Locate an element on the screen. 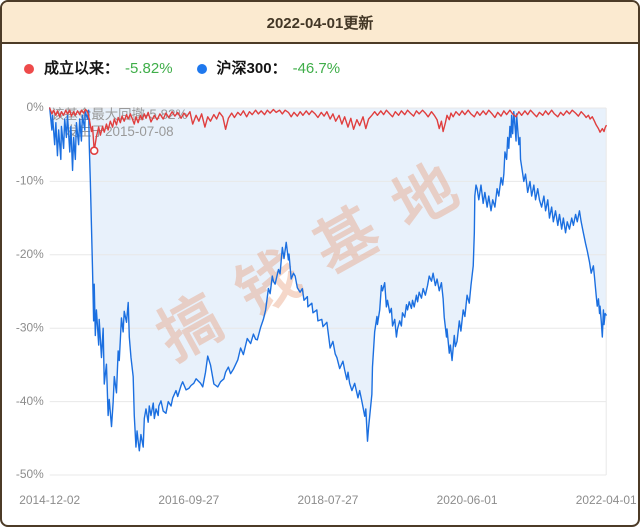  benchmark-series-dot-icon is located at coordinates (201, 69).